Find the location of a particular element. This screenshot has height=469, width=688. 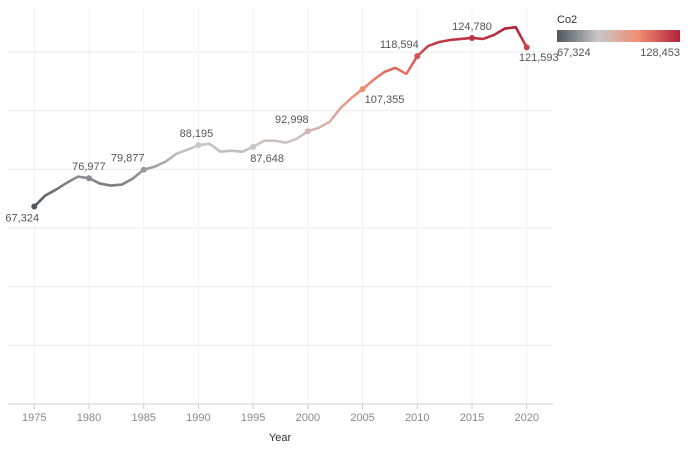

data-label: 118,594 is located at coordinates (399, 45).